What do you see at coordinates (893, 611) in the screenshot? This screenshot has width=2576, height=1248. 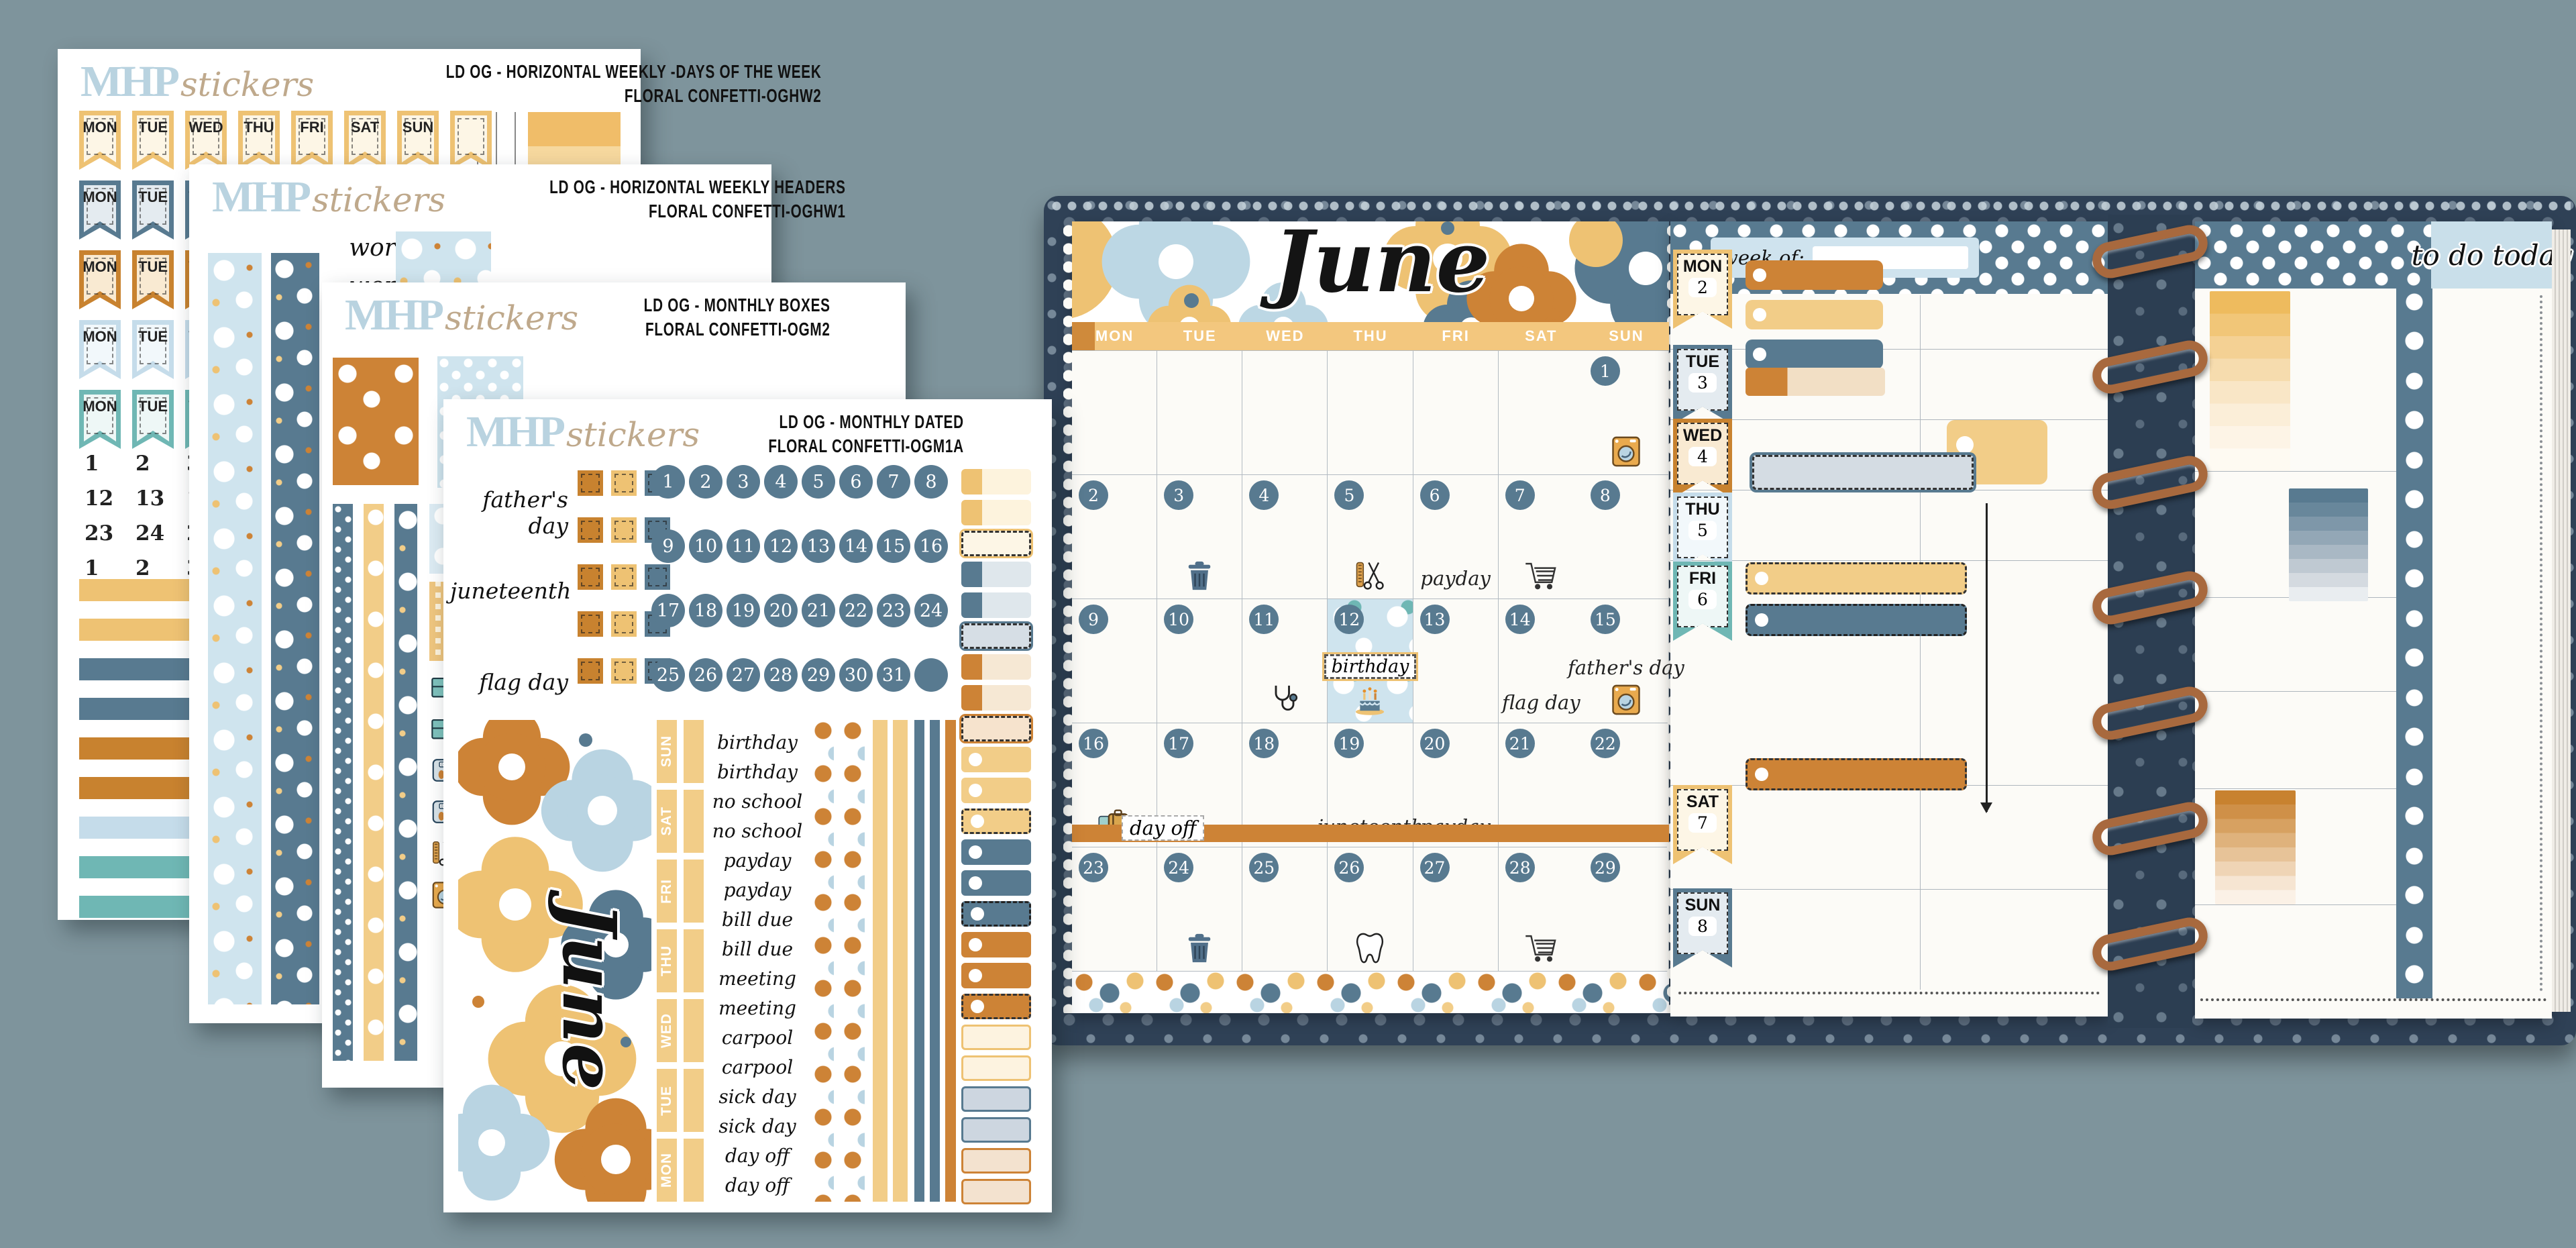 I see `date-circle-sticker: 23` at bounding box center [893, 611].